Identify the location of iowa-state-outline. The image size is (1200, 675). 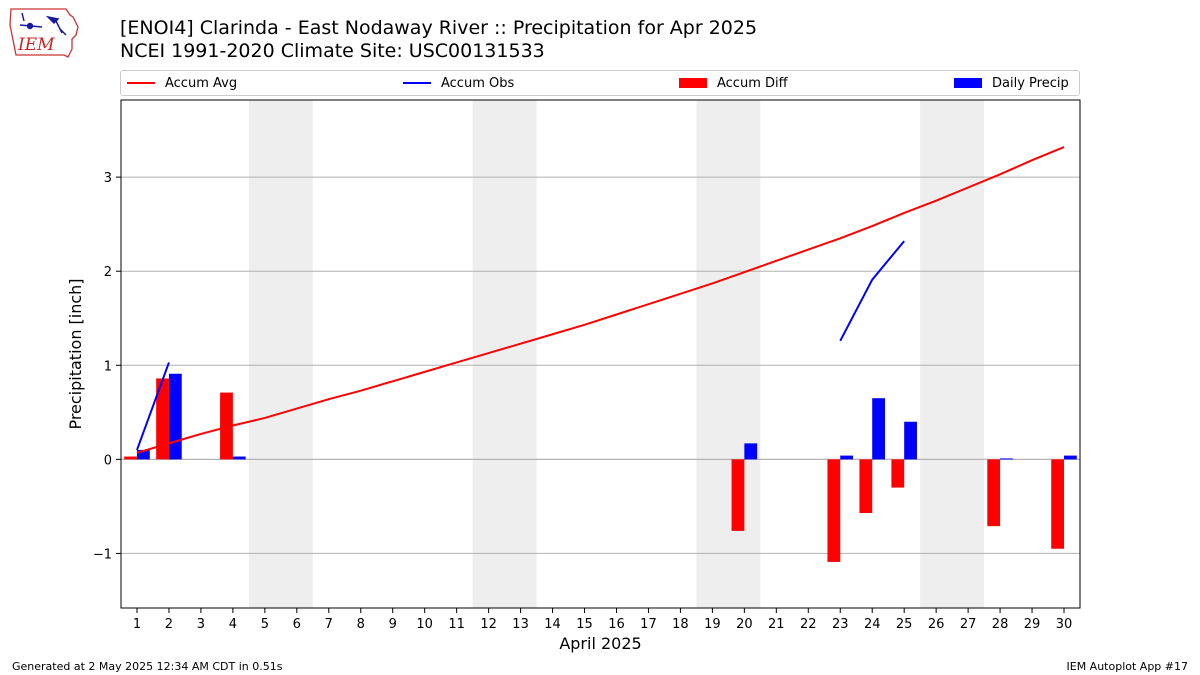
(44, 33).